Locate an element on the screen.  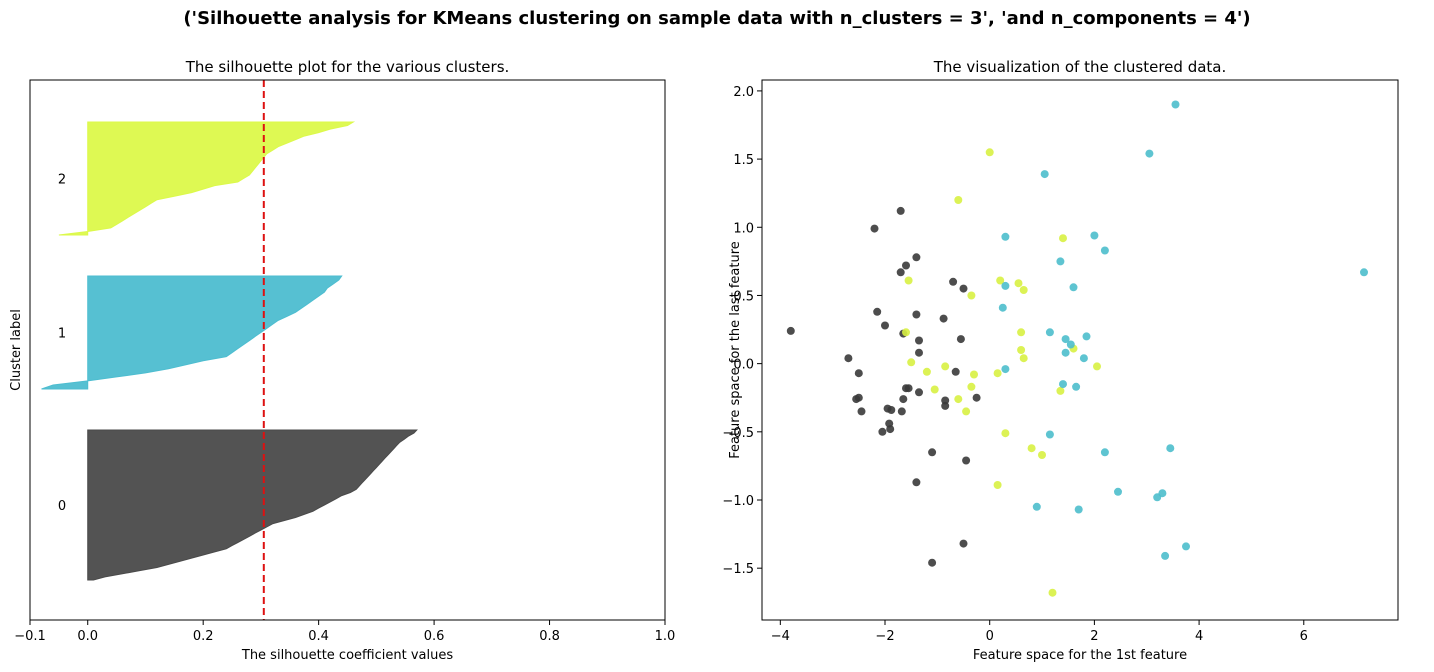
x-tick-label: 2 is located at coordinates (1094, 636).